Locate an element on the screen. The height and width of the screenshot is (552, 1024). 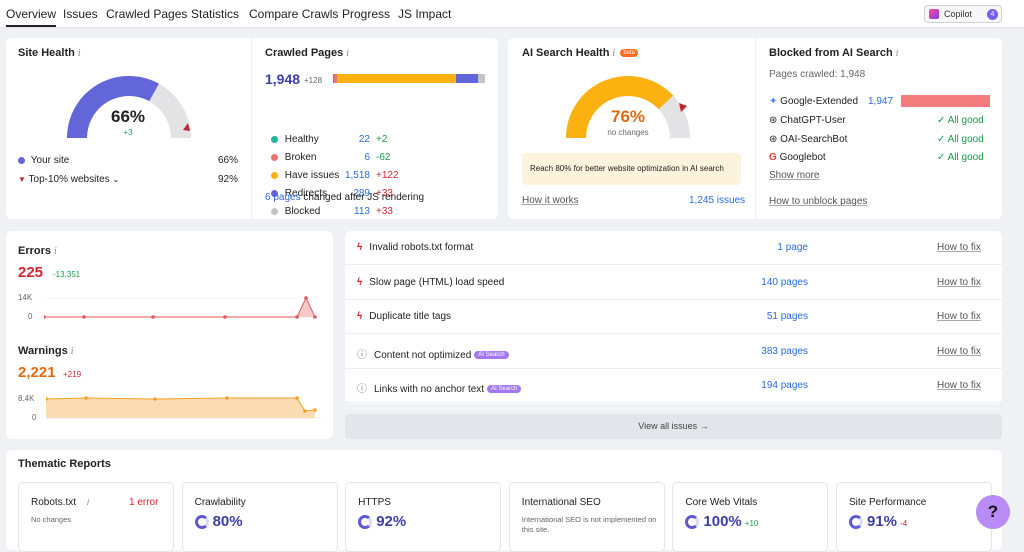
crawled-row: Redirects is located at coordinates (299, 193).